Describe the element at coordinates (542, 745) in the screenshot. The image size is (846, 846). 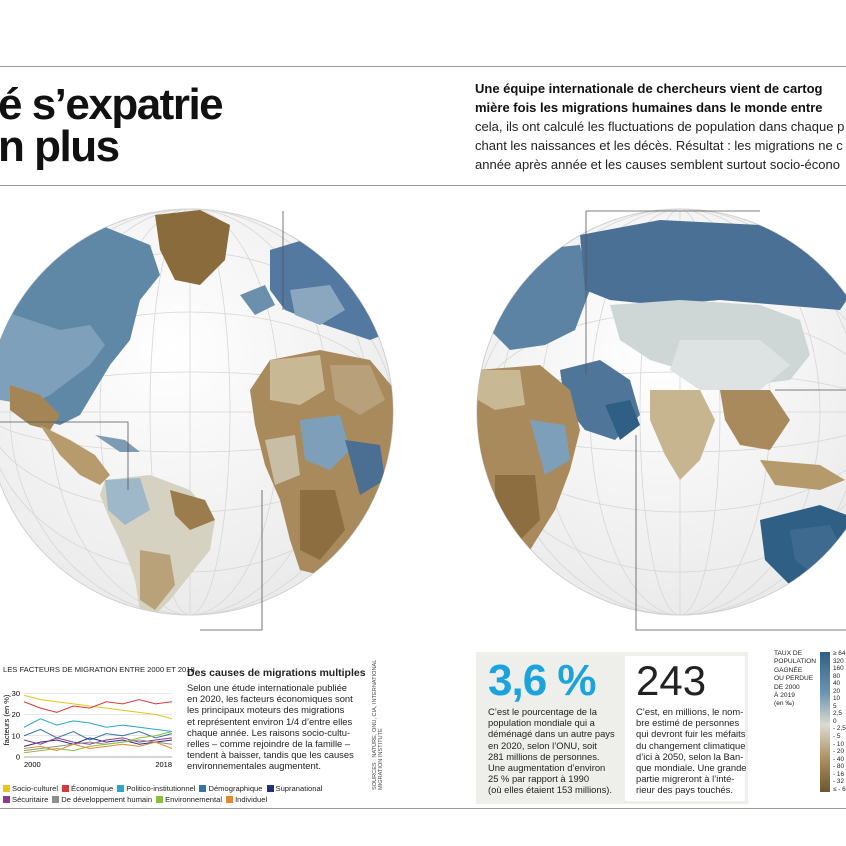
I see `stat1-text-line: en 2020, selon l’ONU, soit` at that location.